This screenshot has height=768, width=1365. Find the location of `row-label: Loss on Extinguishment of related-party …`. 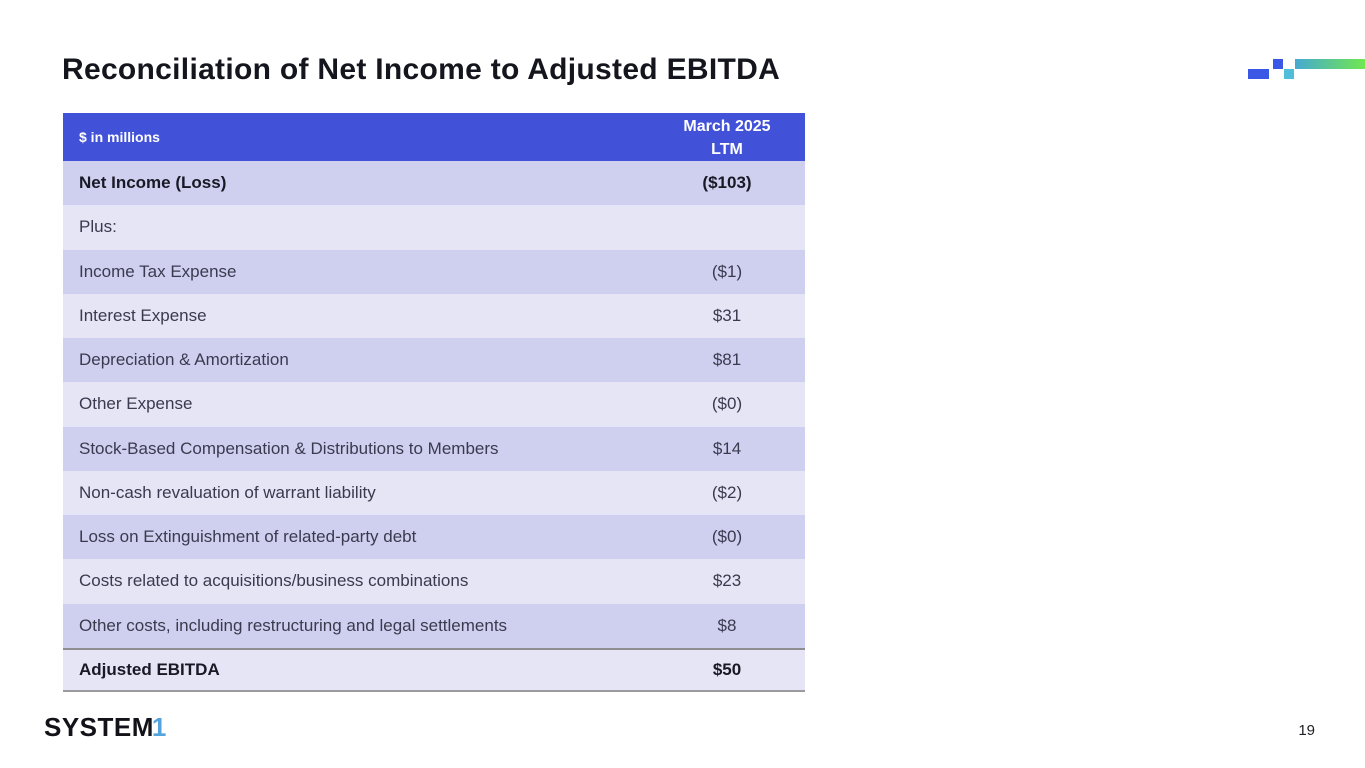

row-label: Loss on Extinguishment of related-party … is located at coordinates (248, 537).